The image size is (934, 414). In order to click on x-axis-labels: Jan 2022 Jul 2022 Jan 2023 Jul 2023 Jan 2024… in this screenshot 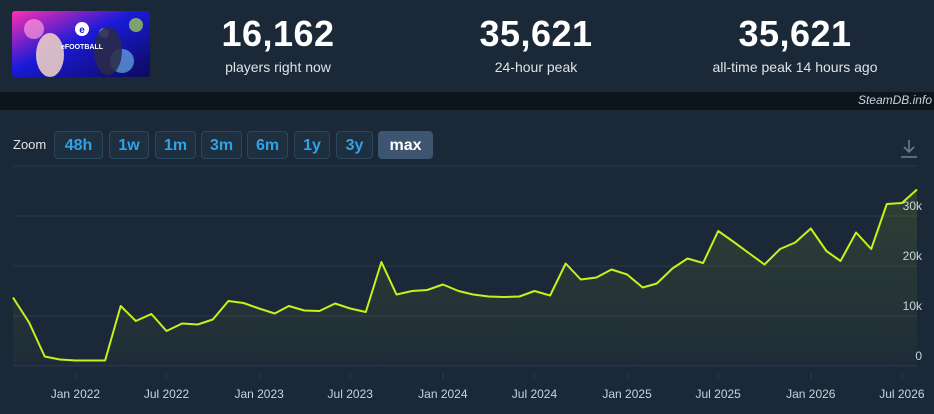, I will do `click(488, 394)`.